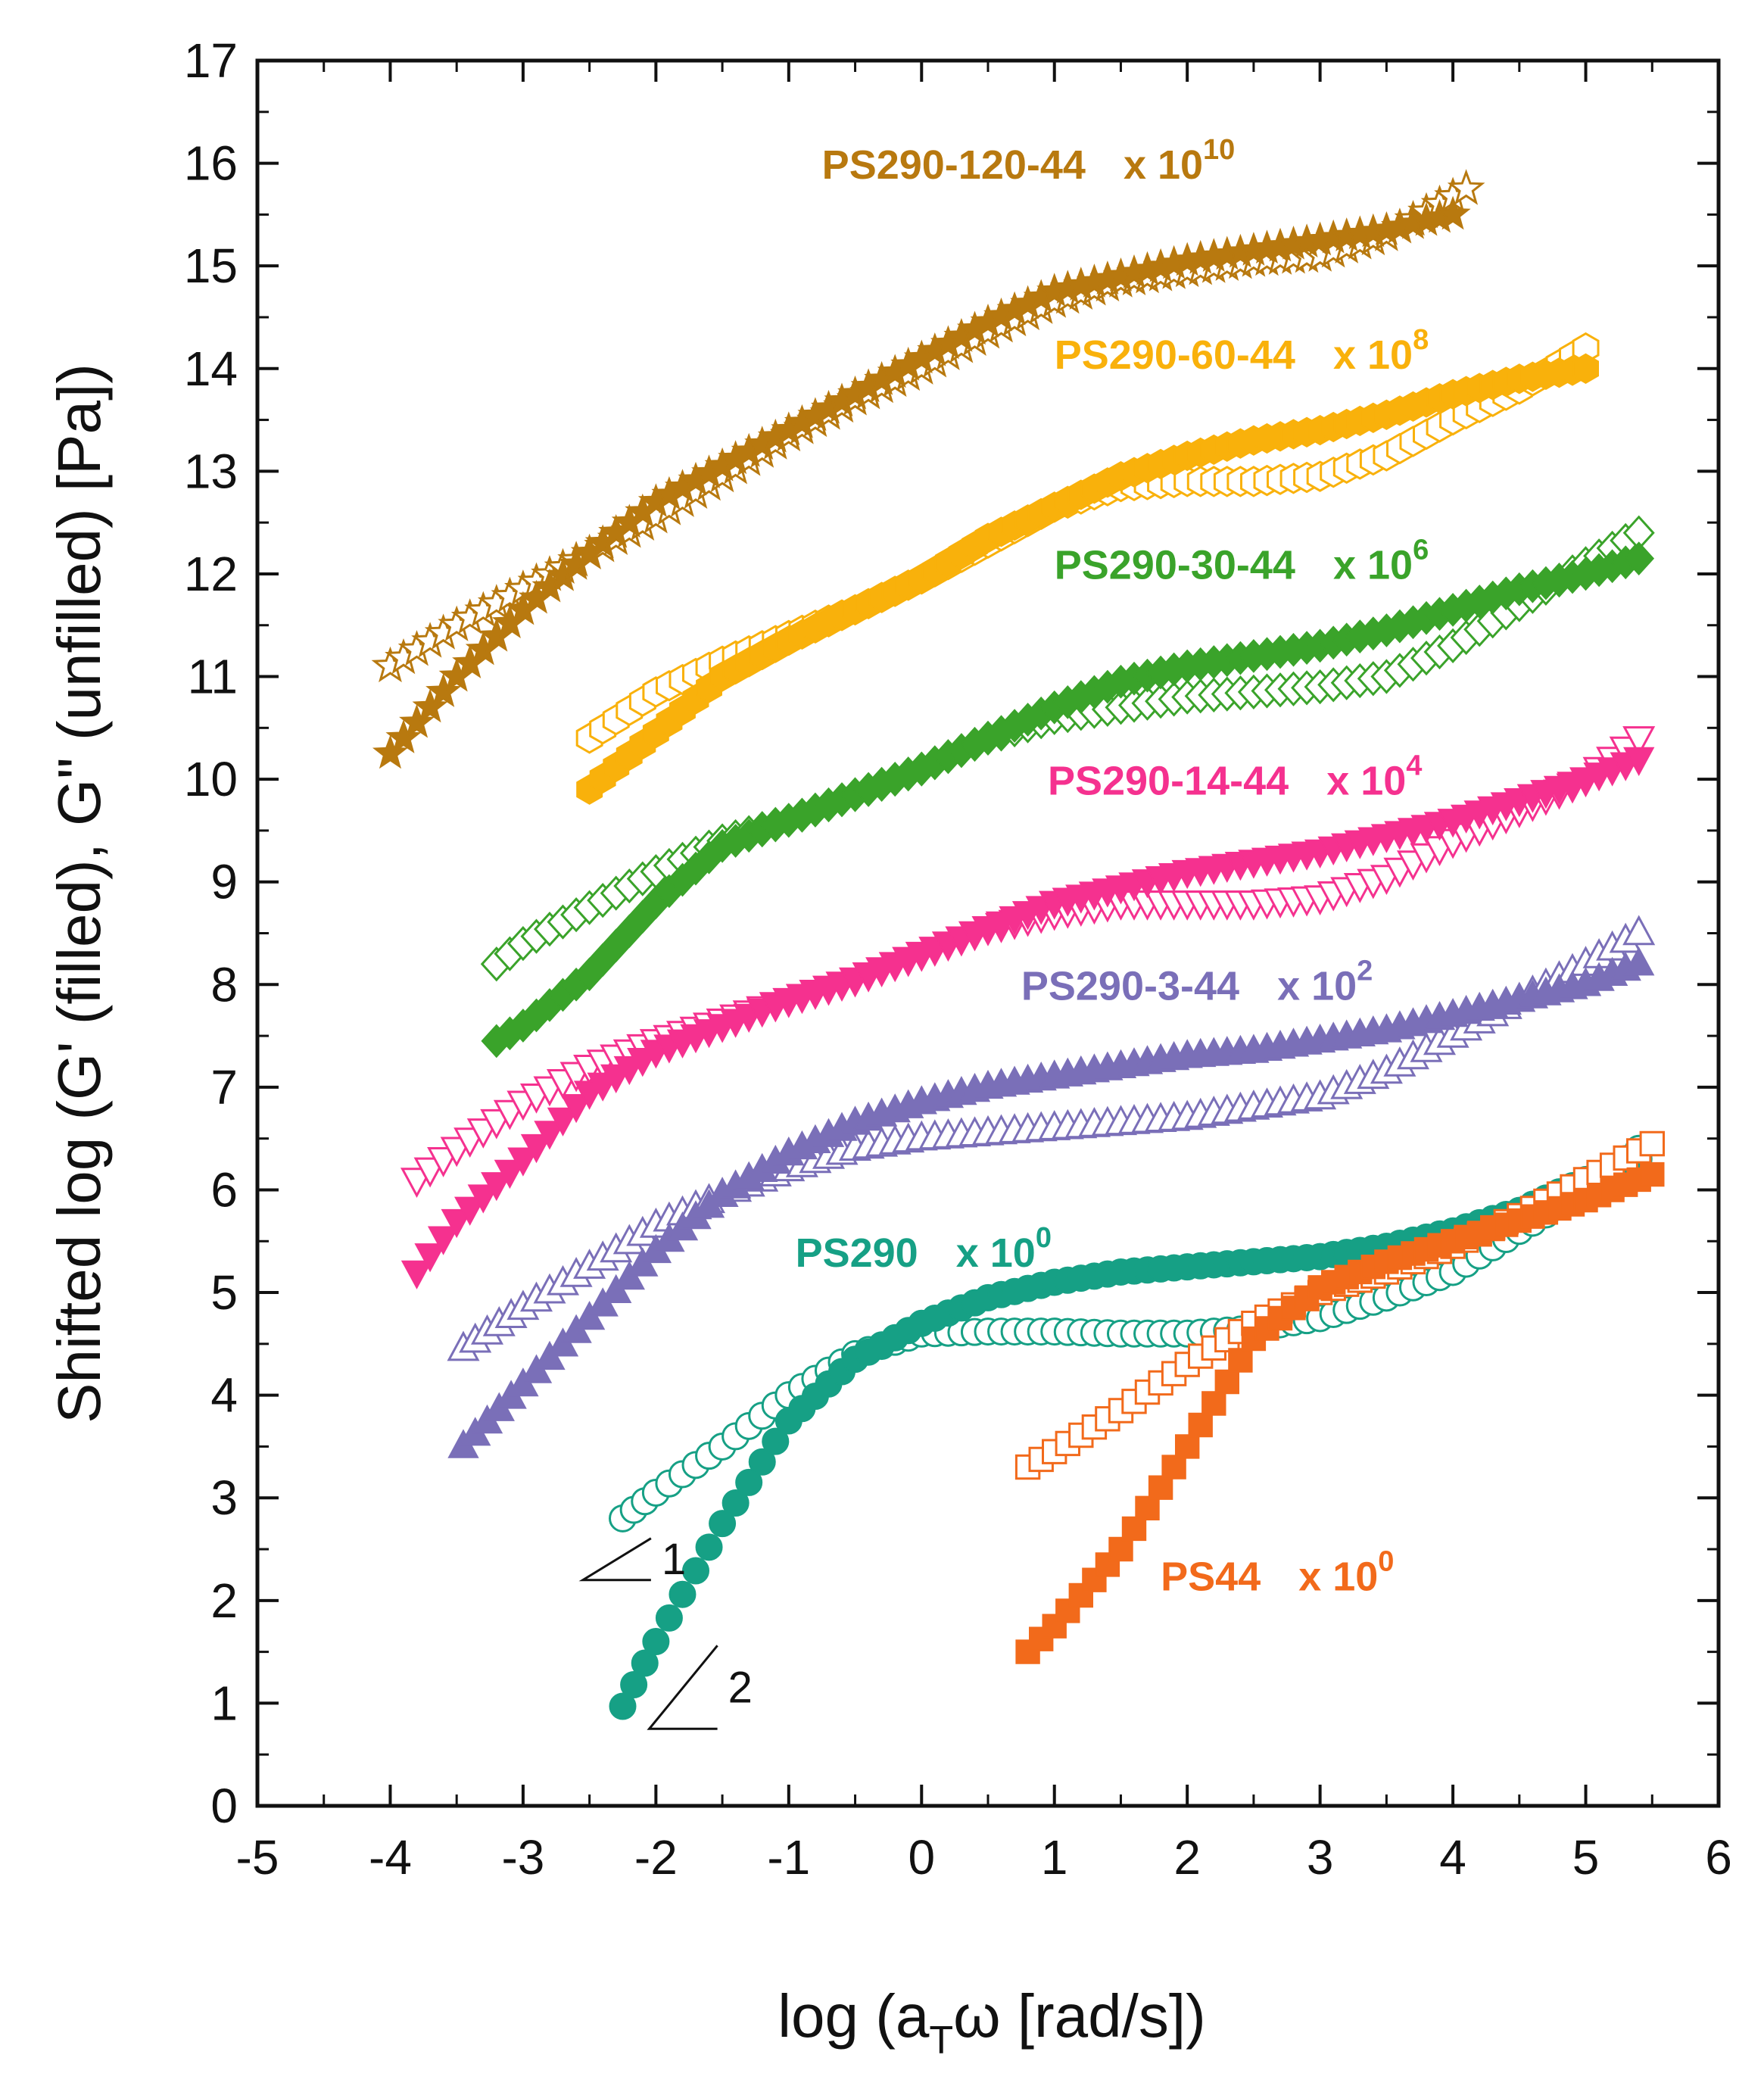 Image resolution: width=1764 pixels, height=2086 pixels. I want to click on y-tick-label: 16, so click(211, 163).